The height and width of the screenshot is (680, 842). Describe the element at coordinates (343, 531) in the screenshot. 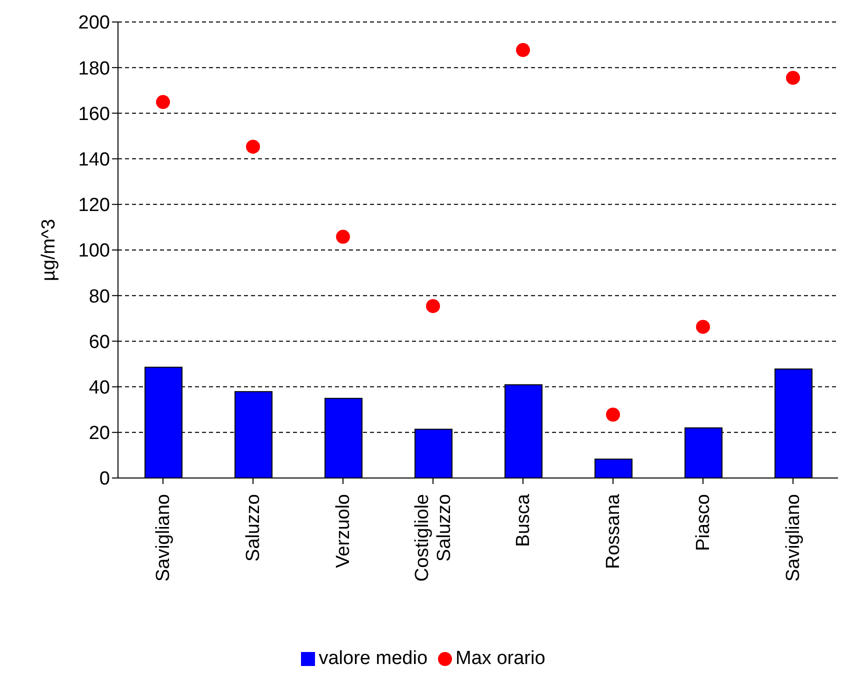

I see `x-tick-label: Verzuolo` at that location.